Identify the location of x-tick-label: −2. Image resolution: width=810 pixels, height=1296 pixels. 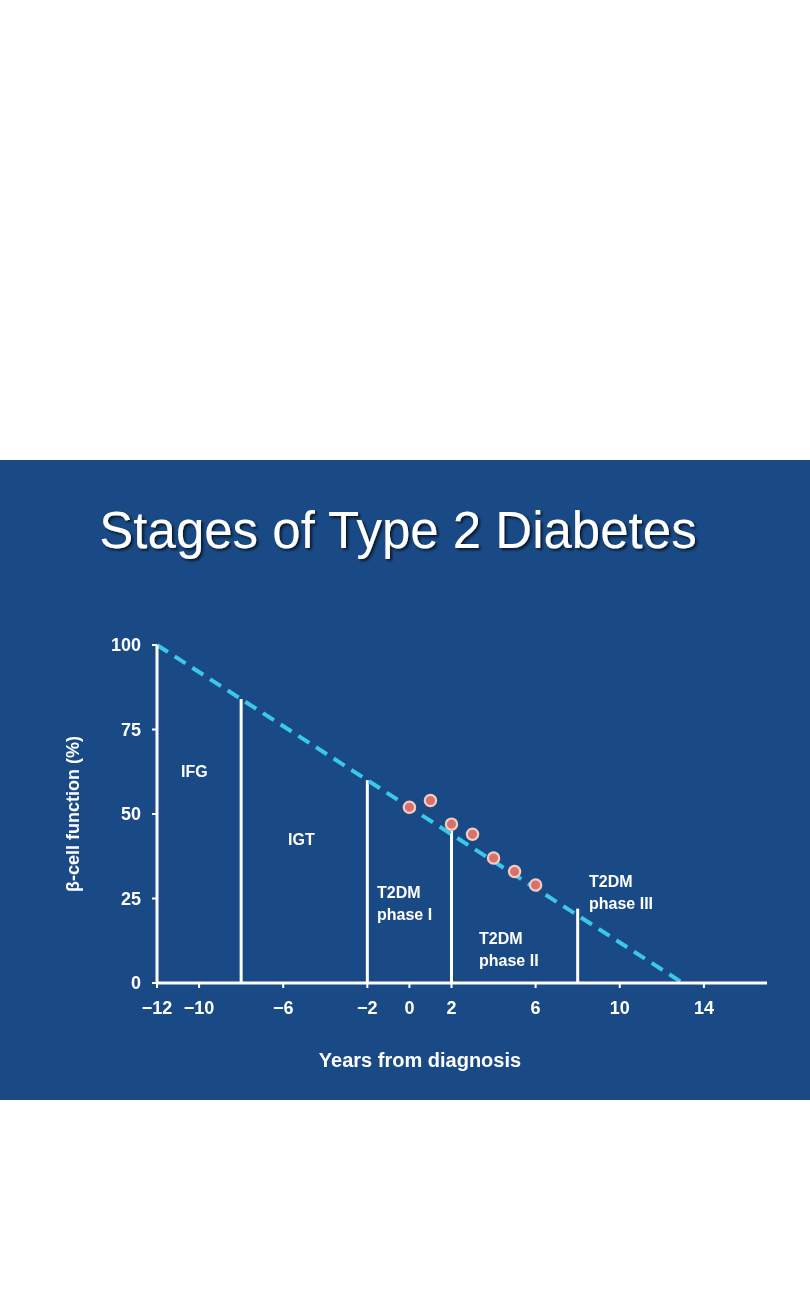
(367, 1008).